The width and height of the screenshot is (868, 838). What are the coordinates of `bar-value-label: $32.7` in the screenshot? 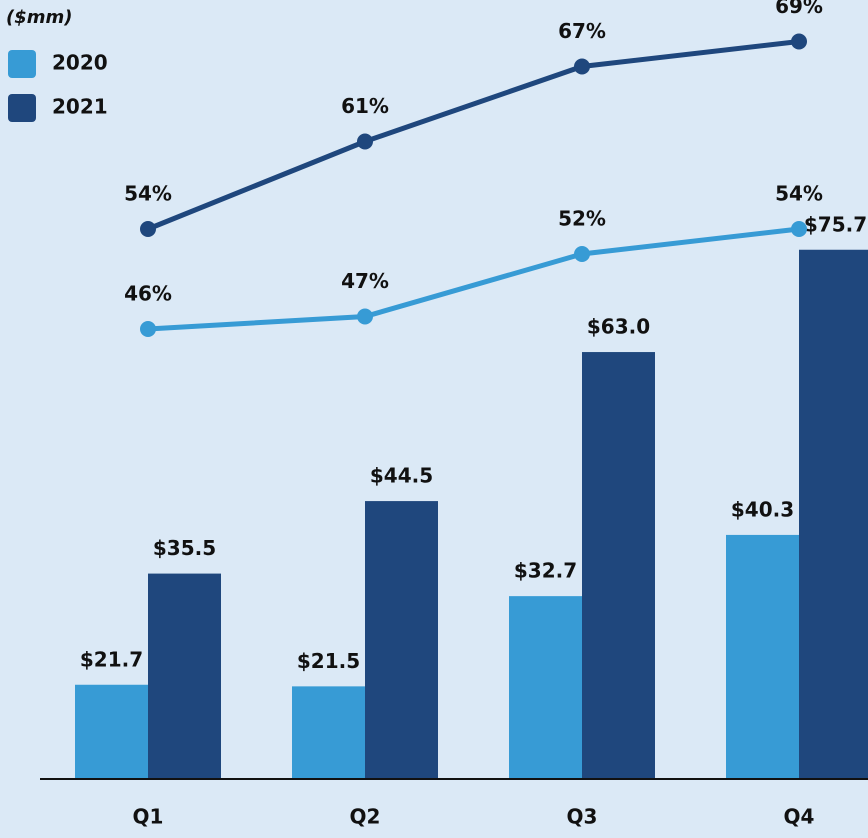 It's located at (545, 571).